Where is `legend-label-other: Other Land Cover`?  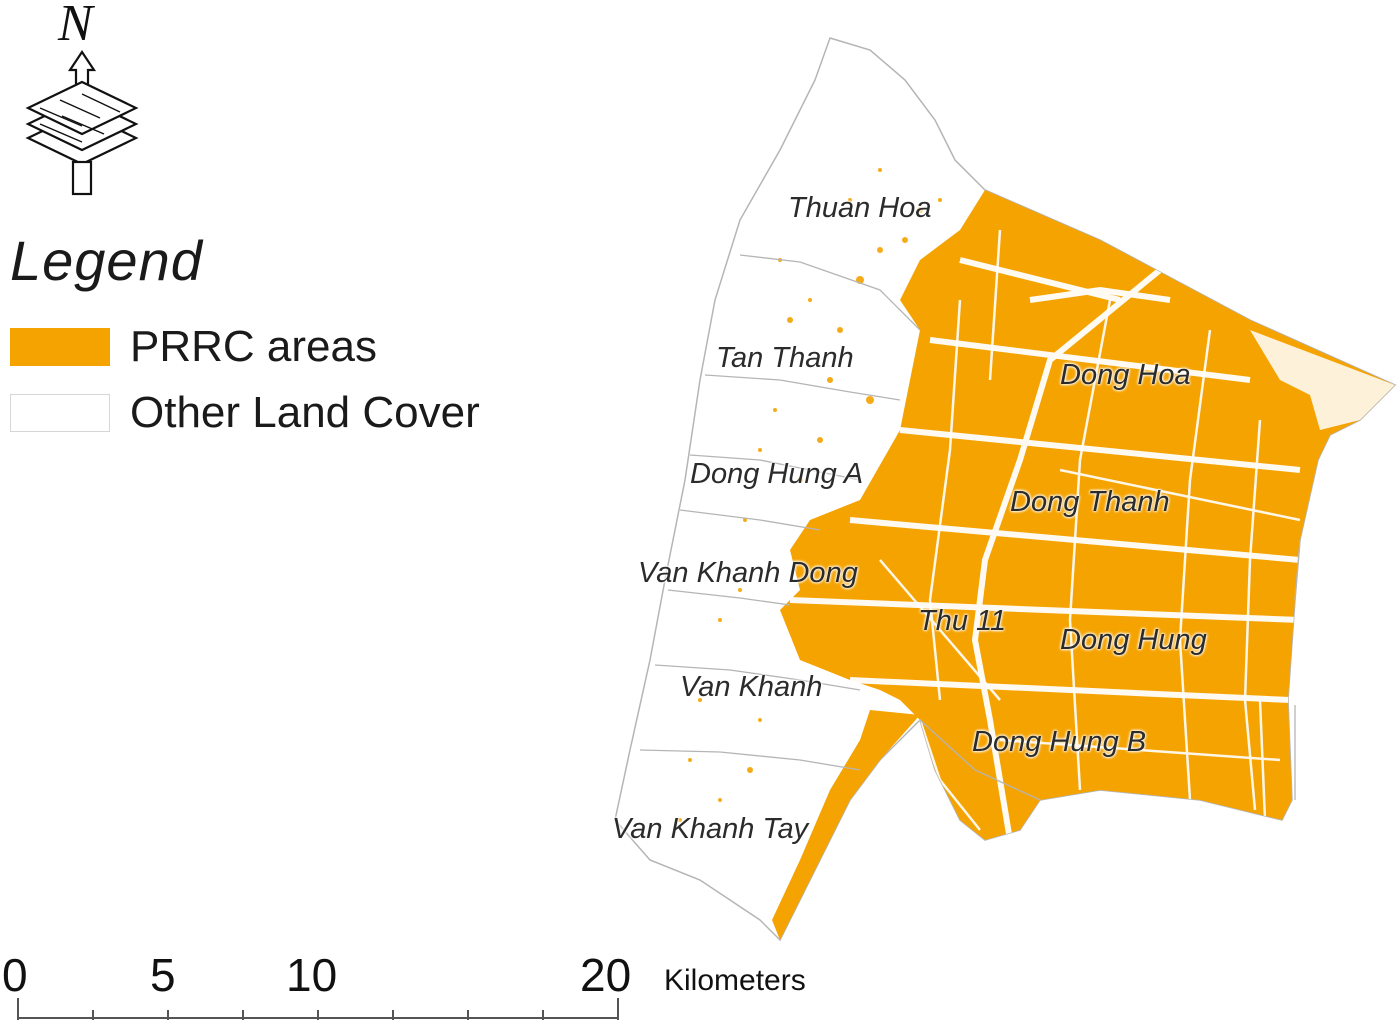 legend-label-other: Other Land Cover is located at coordinates (305, 412).